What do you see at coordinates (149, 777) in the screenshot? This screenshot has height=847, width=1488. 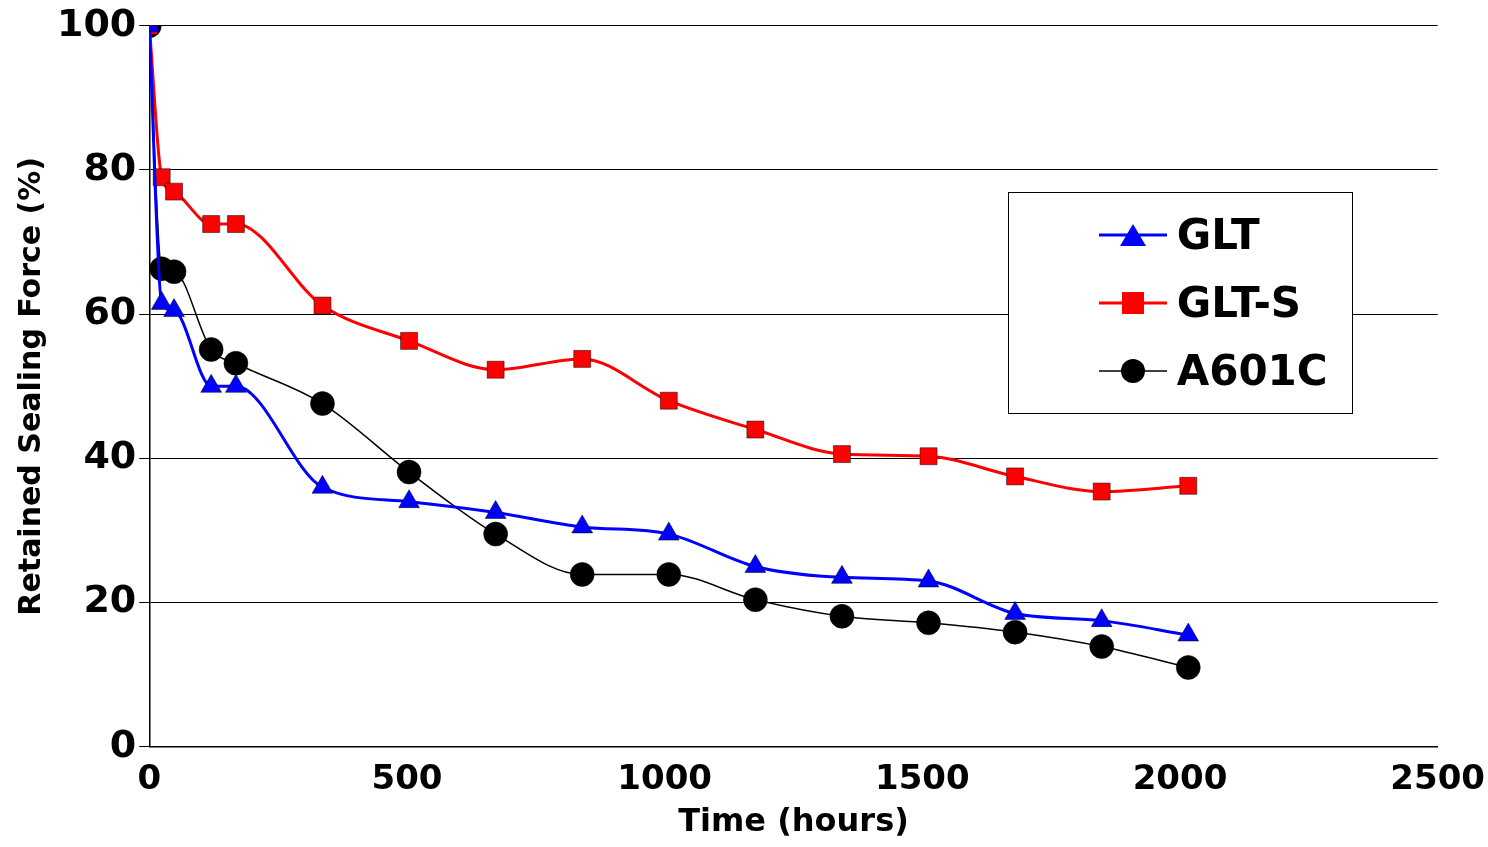 I see `x-tick-label: 0` at bounding box center [149, 777].